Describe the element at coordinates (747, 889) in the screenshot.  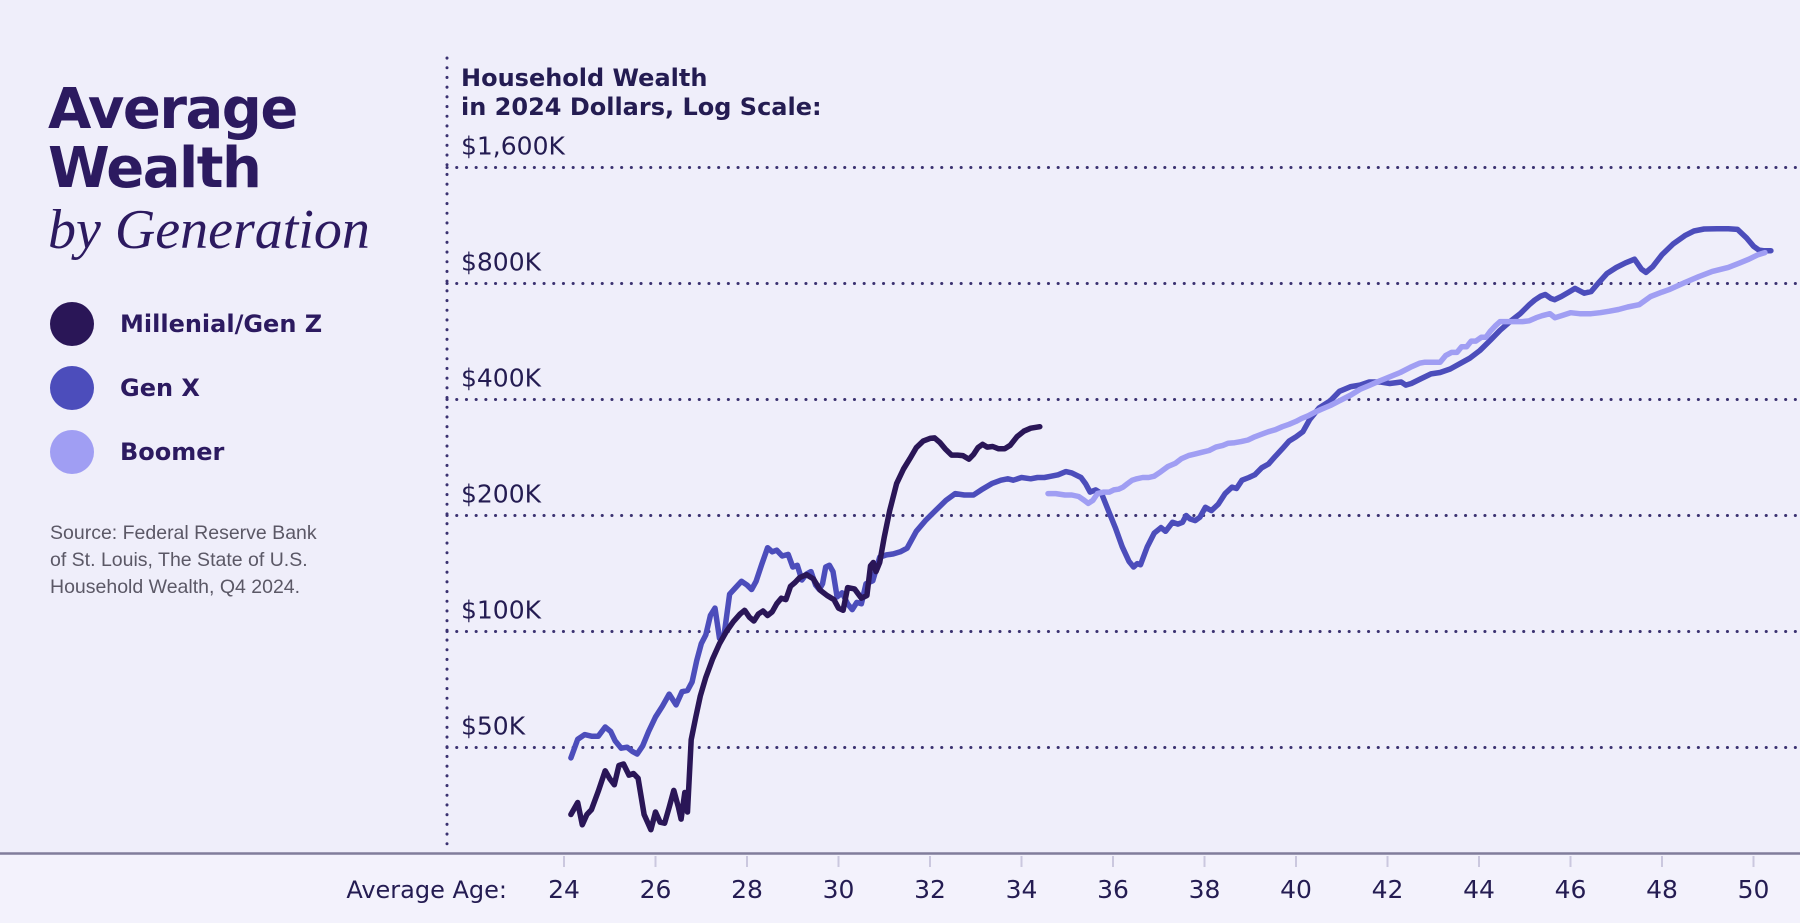
I see `x-tick-label-28: 28` at that location.